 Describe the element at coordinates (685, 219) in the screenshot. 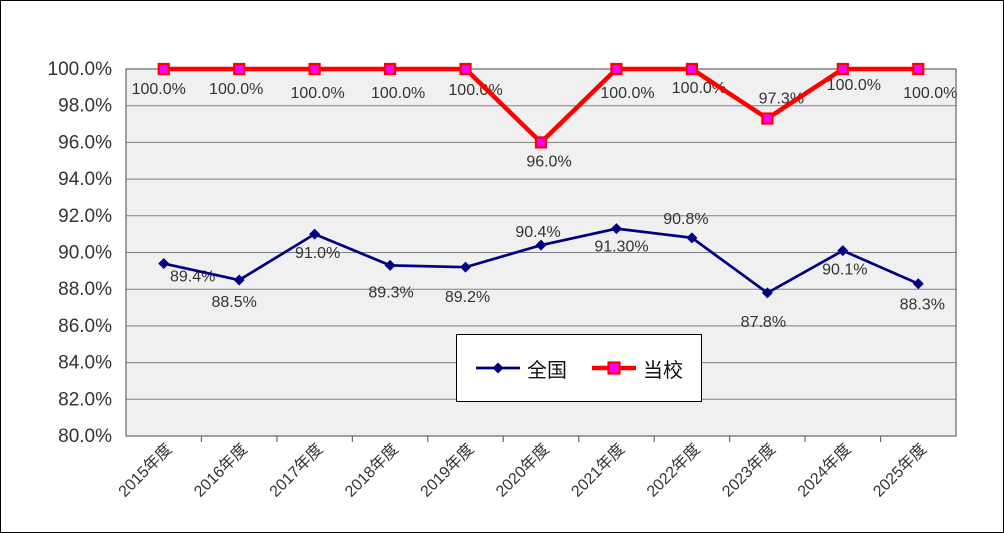

I see `series-national-data-label: 90.8%` at that location.